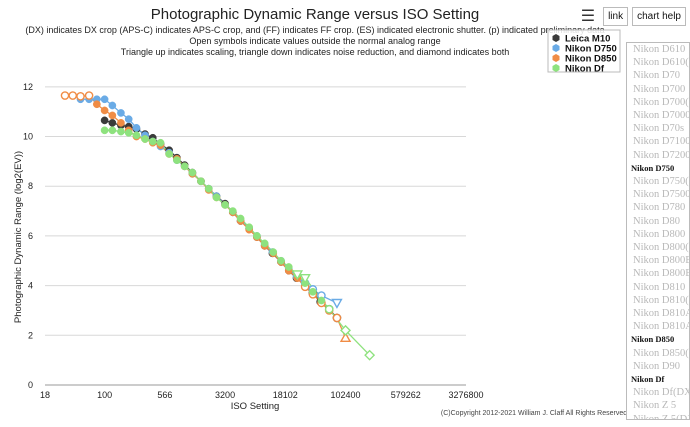  I want to click on y-tick-label: 10, so click(28, 137).